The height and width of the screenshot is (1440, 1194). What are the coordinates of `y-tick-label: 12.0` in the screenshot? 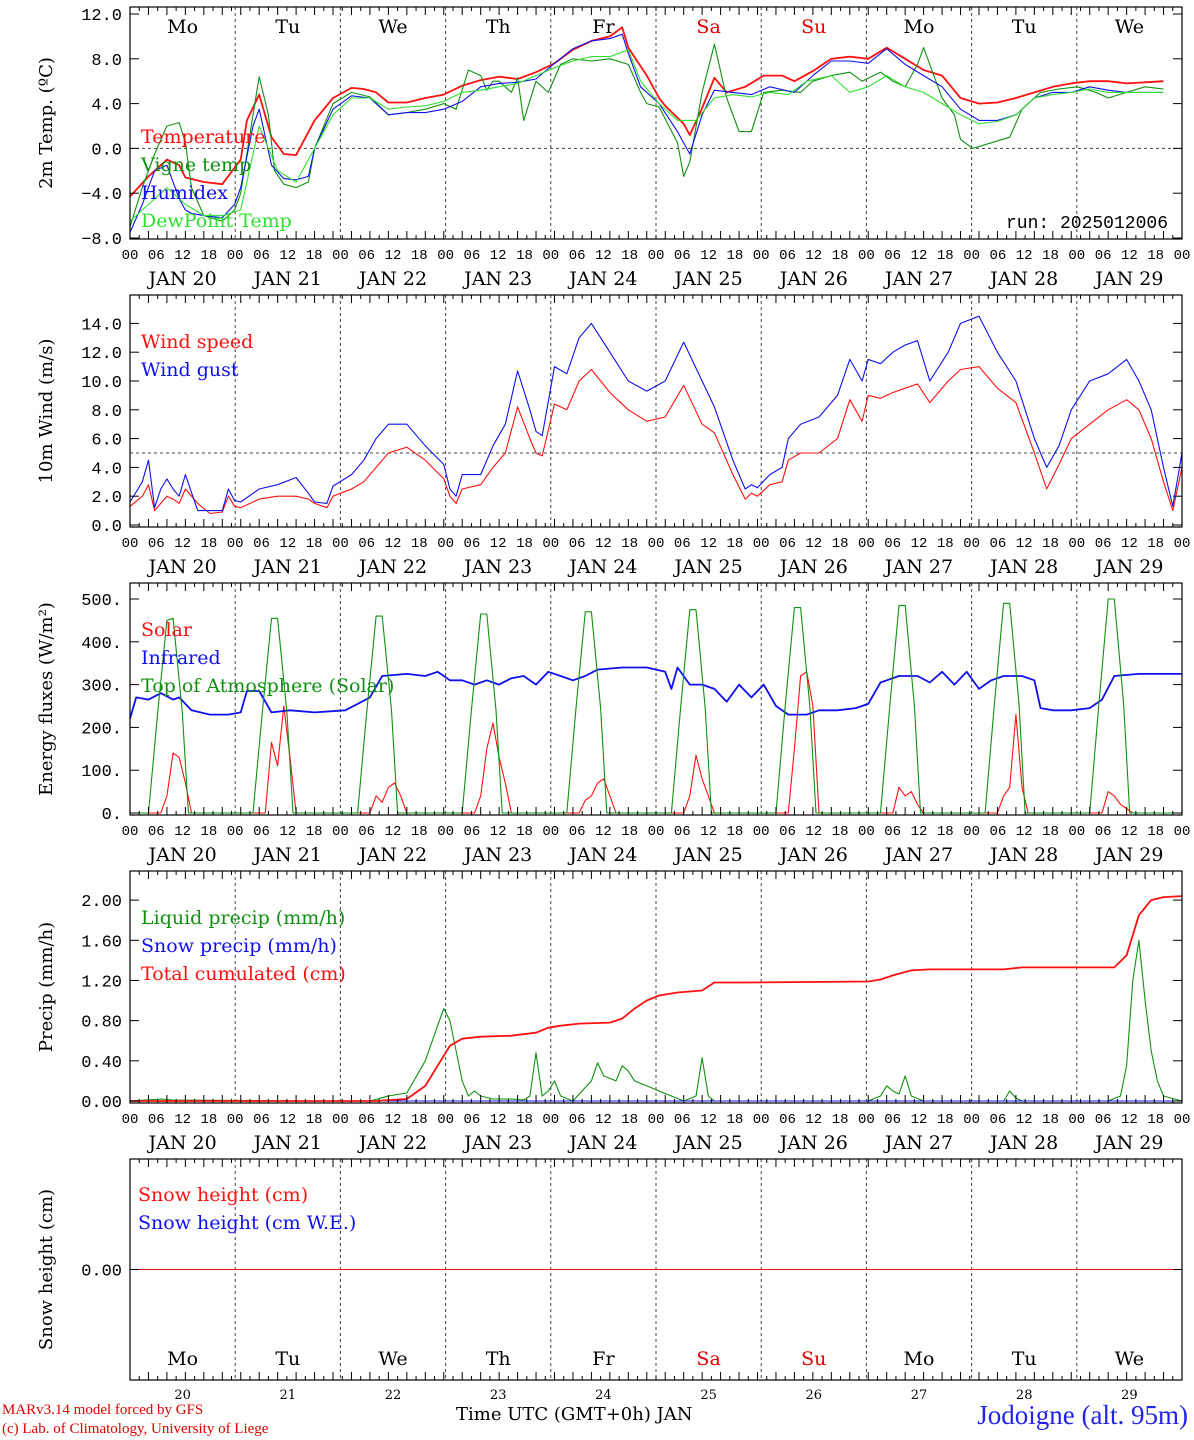 It's located at (101, 16).